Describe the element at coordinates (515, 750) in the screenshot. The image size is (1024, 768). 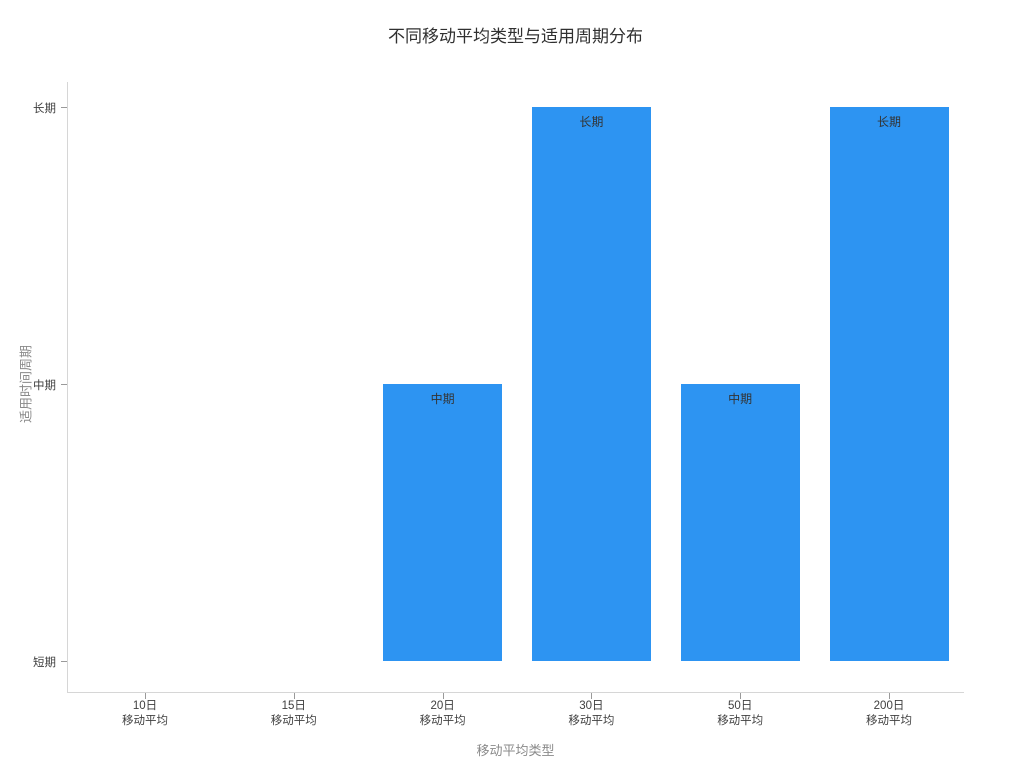
I see `x-axis-title: 移动平均类型` at that location.